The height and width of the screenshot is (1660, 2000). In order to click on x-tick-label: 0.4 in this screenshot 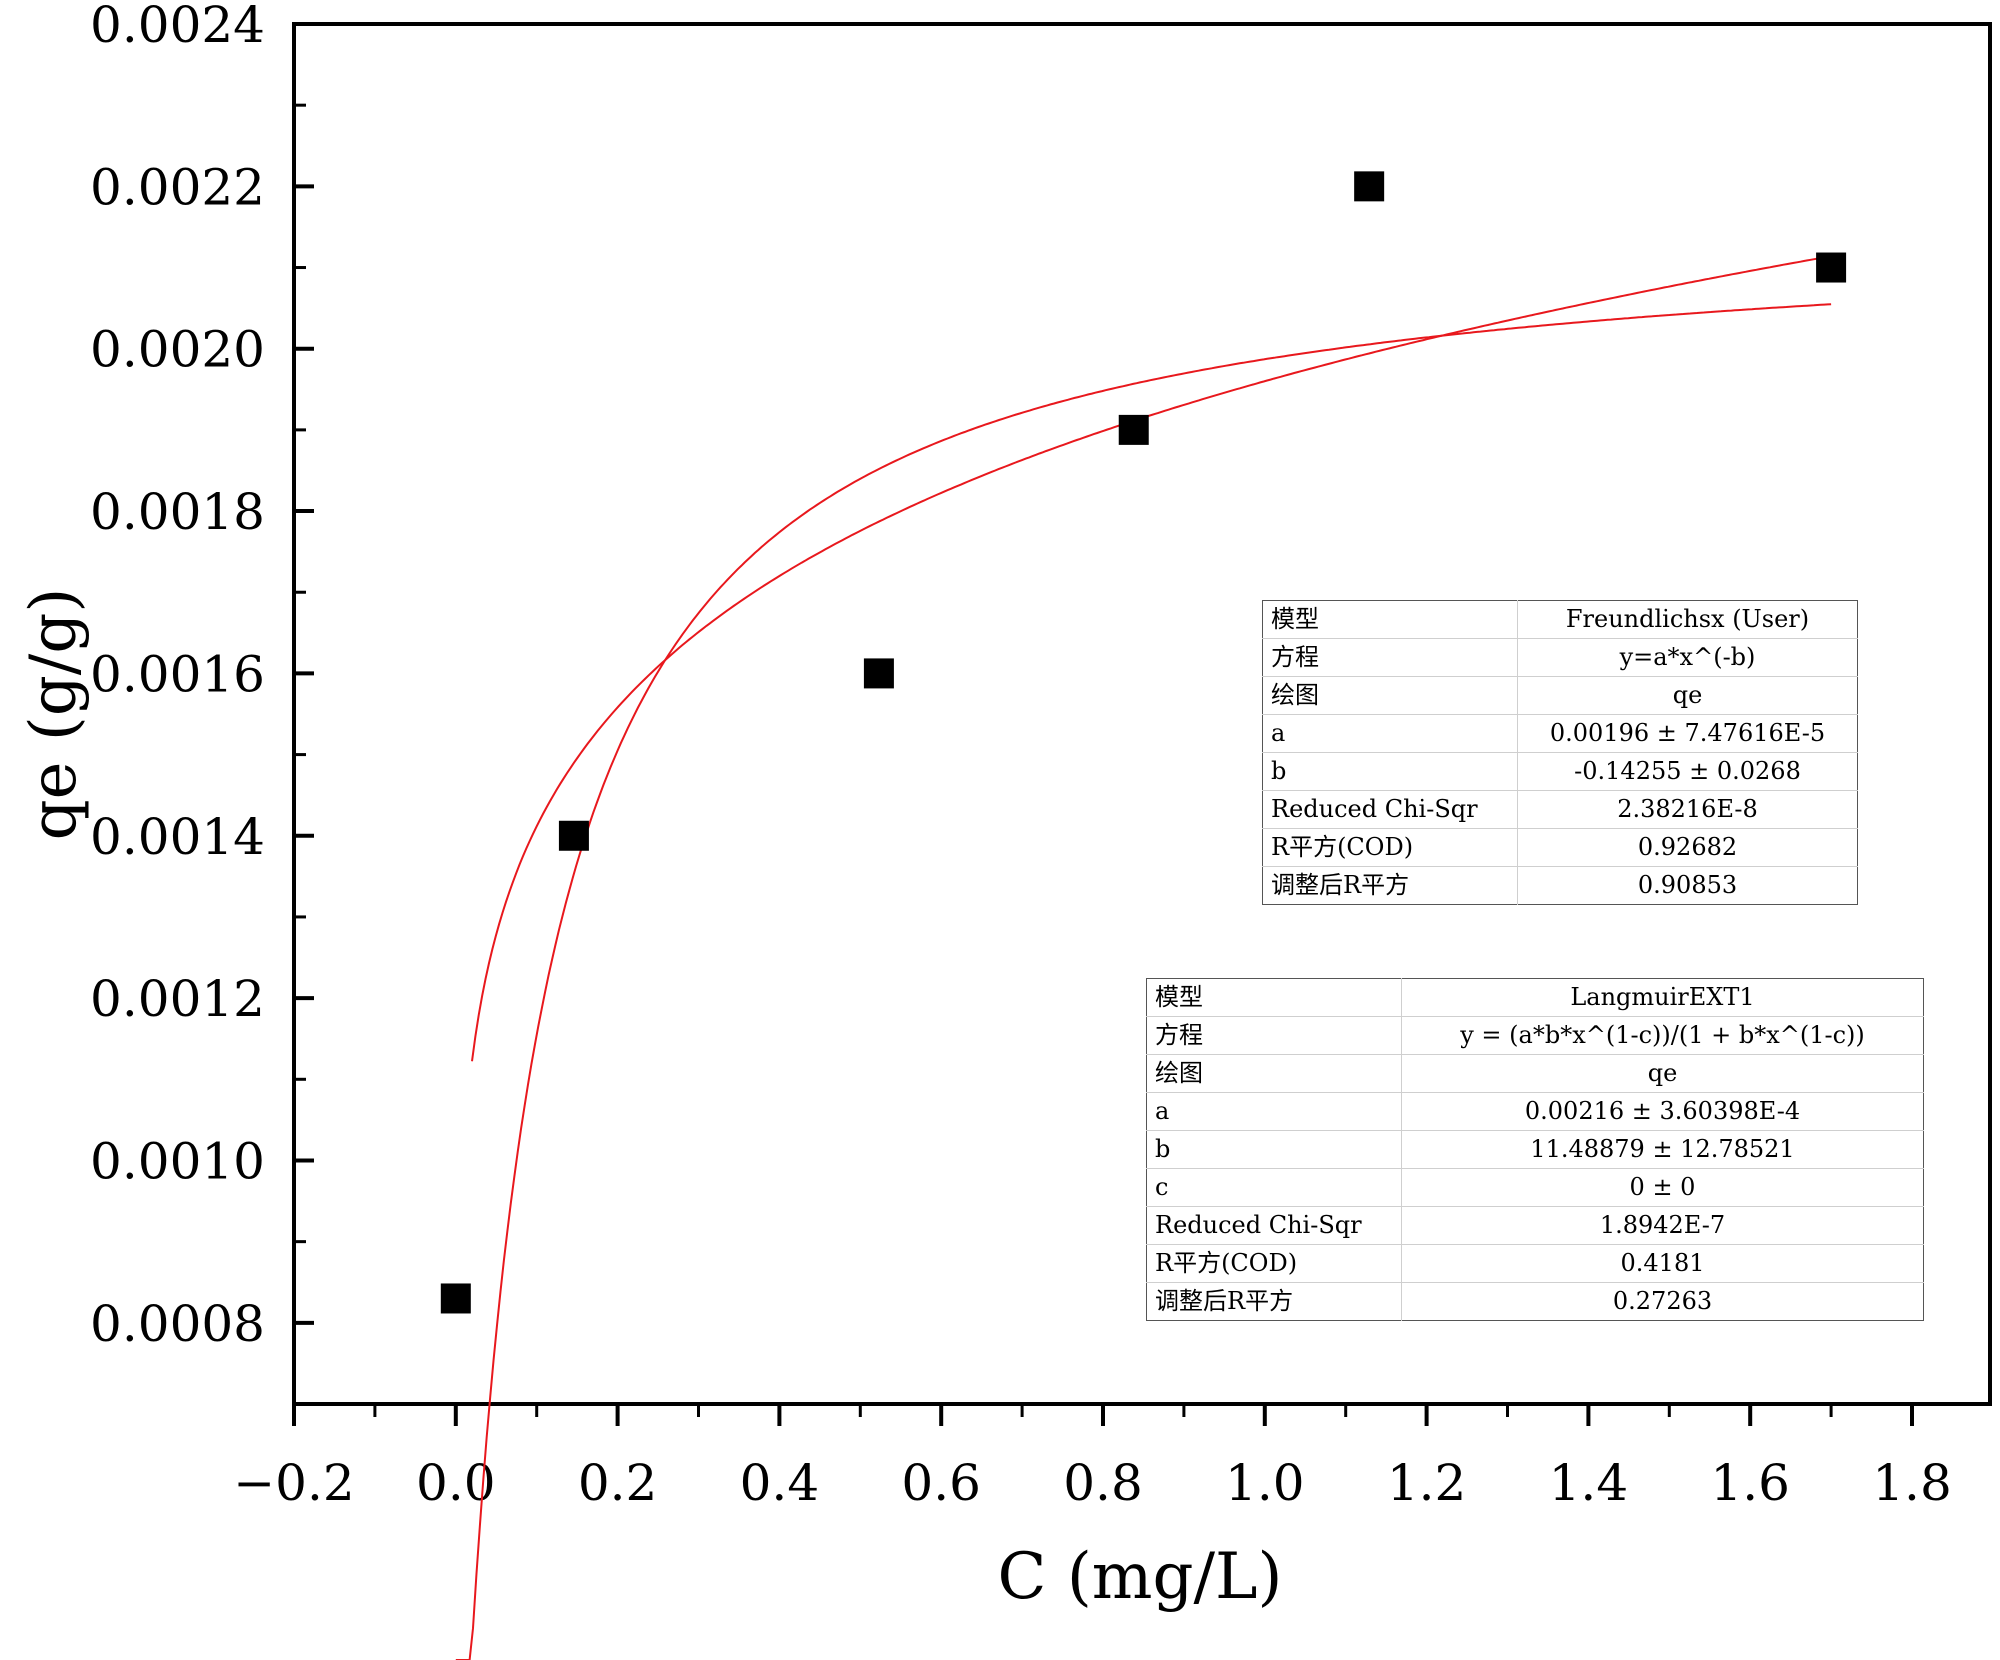, I will do `click(780, 1483)`.